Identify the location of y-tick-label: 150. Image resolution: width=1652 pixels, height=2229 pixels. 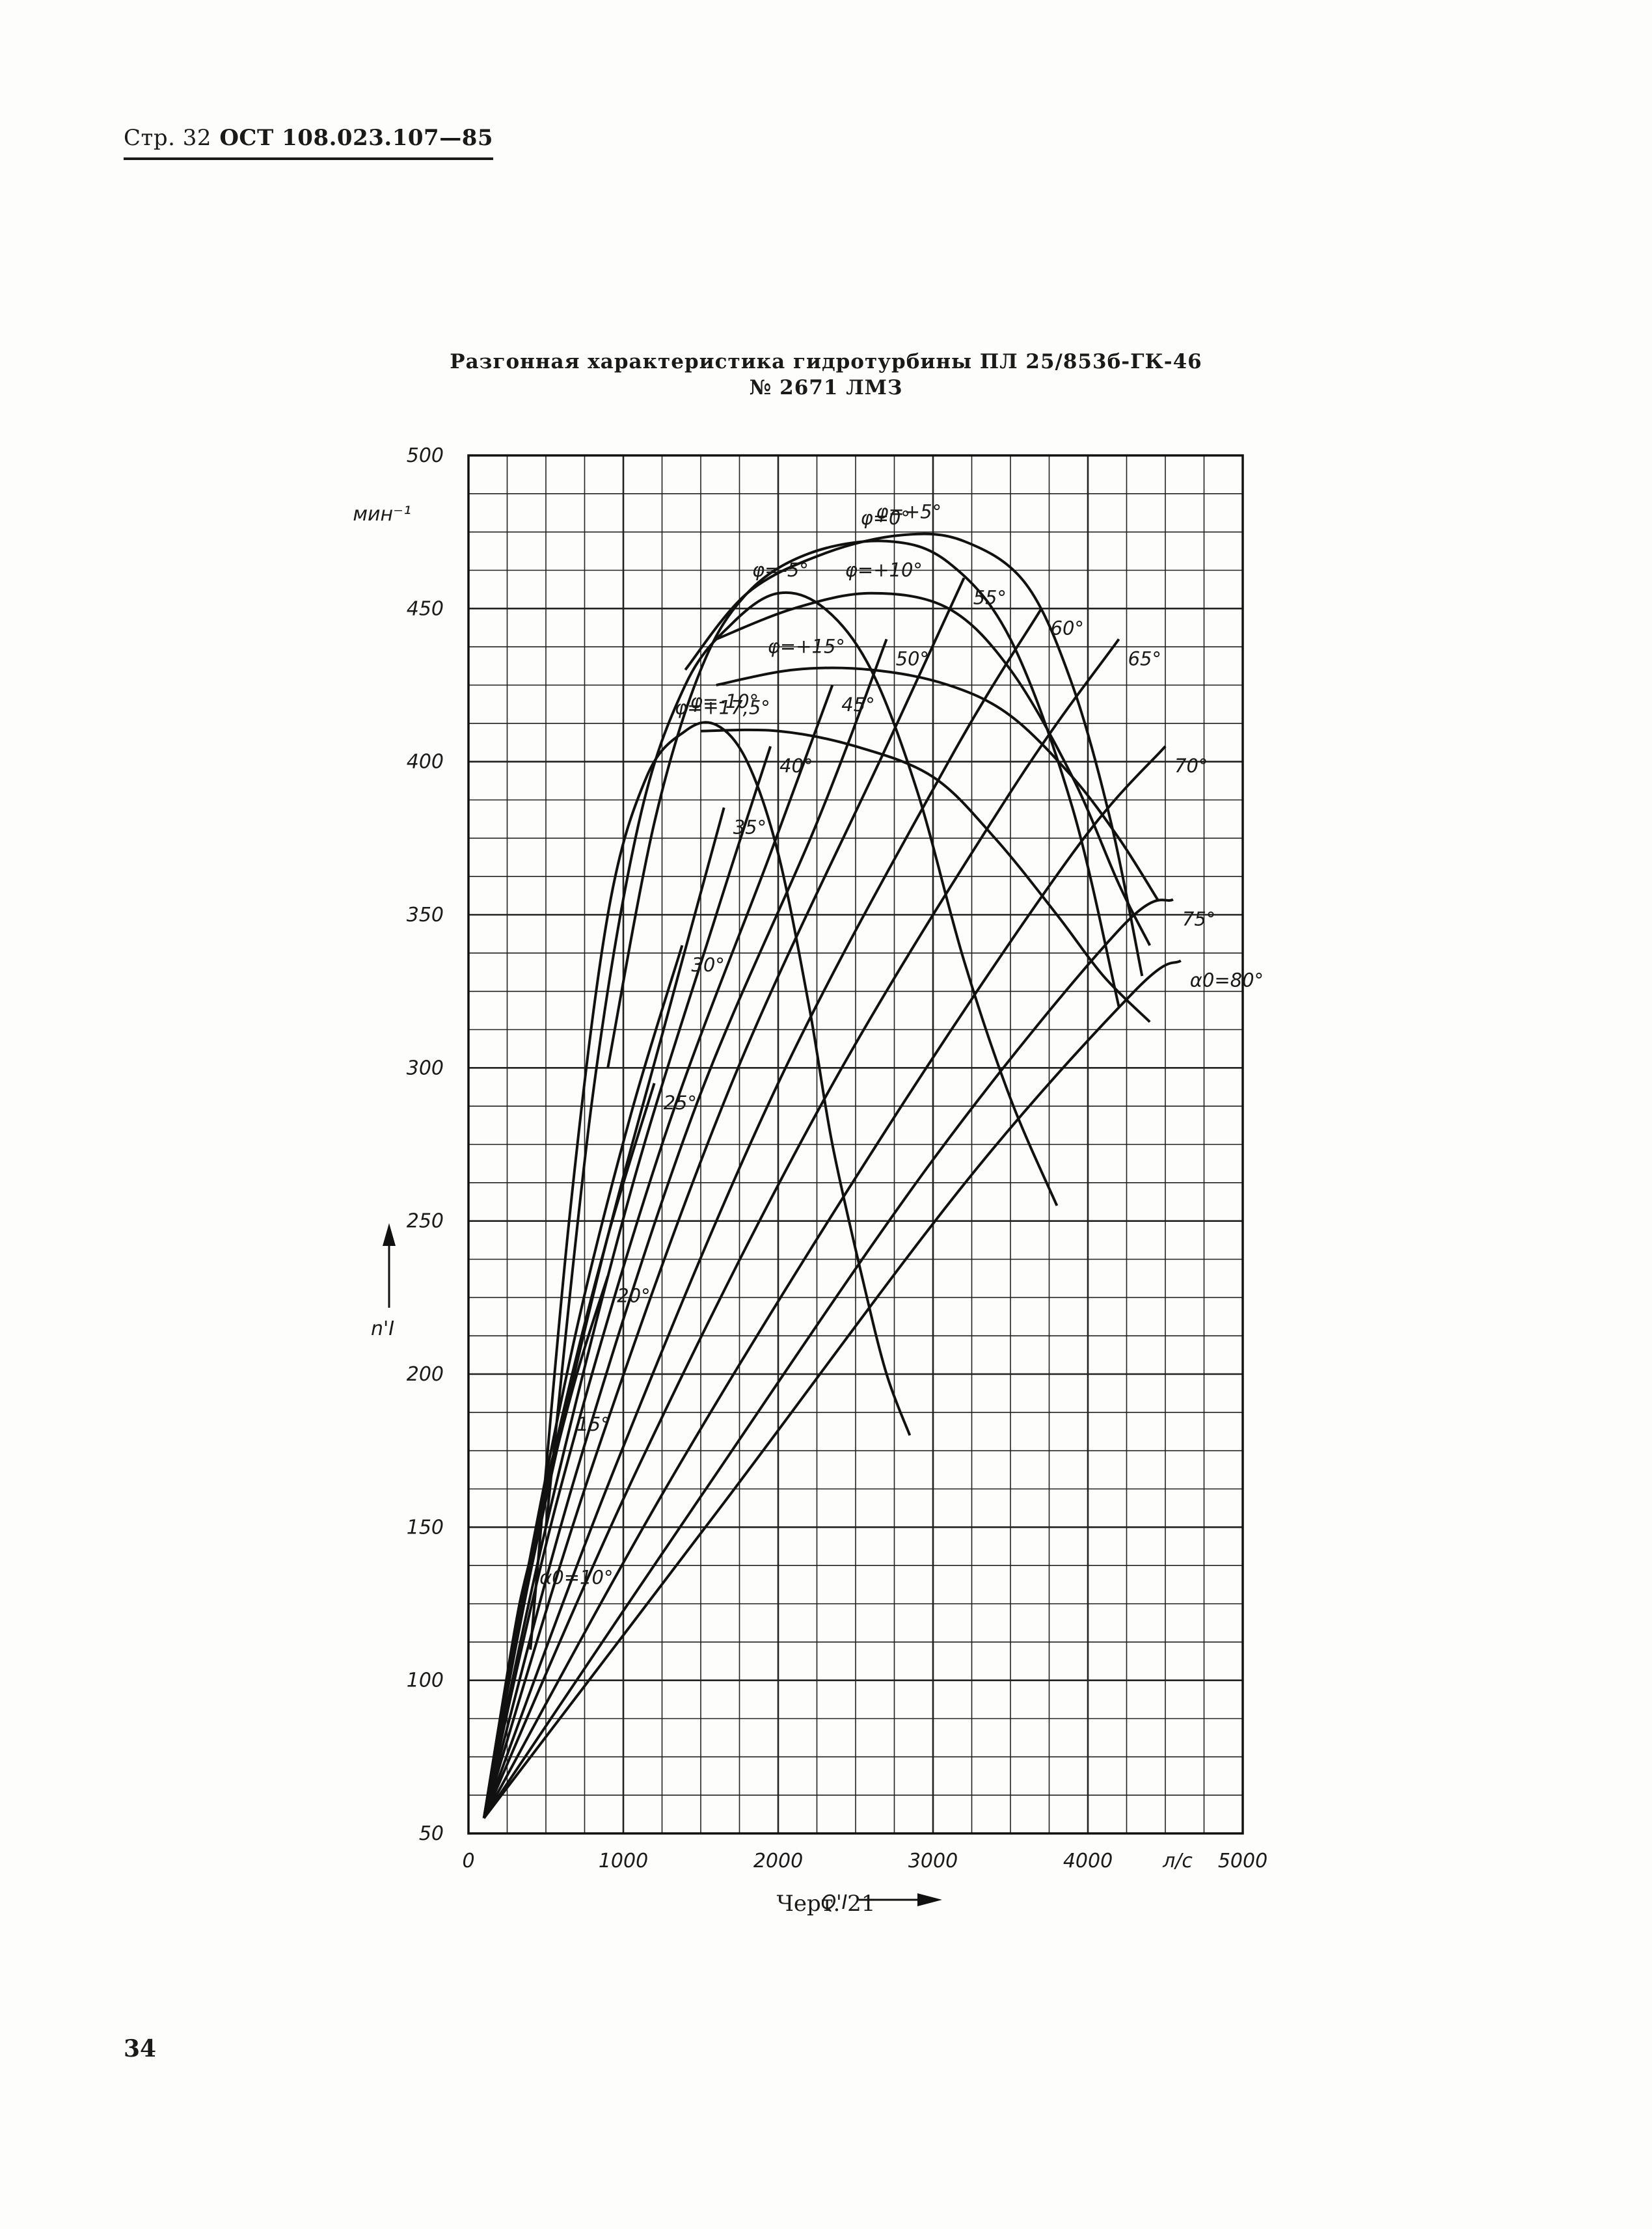
(425, 1527).